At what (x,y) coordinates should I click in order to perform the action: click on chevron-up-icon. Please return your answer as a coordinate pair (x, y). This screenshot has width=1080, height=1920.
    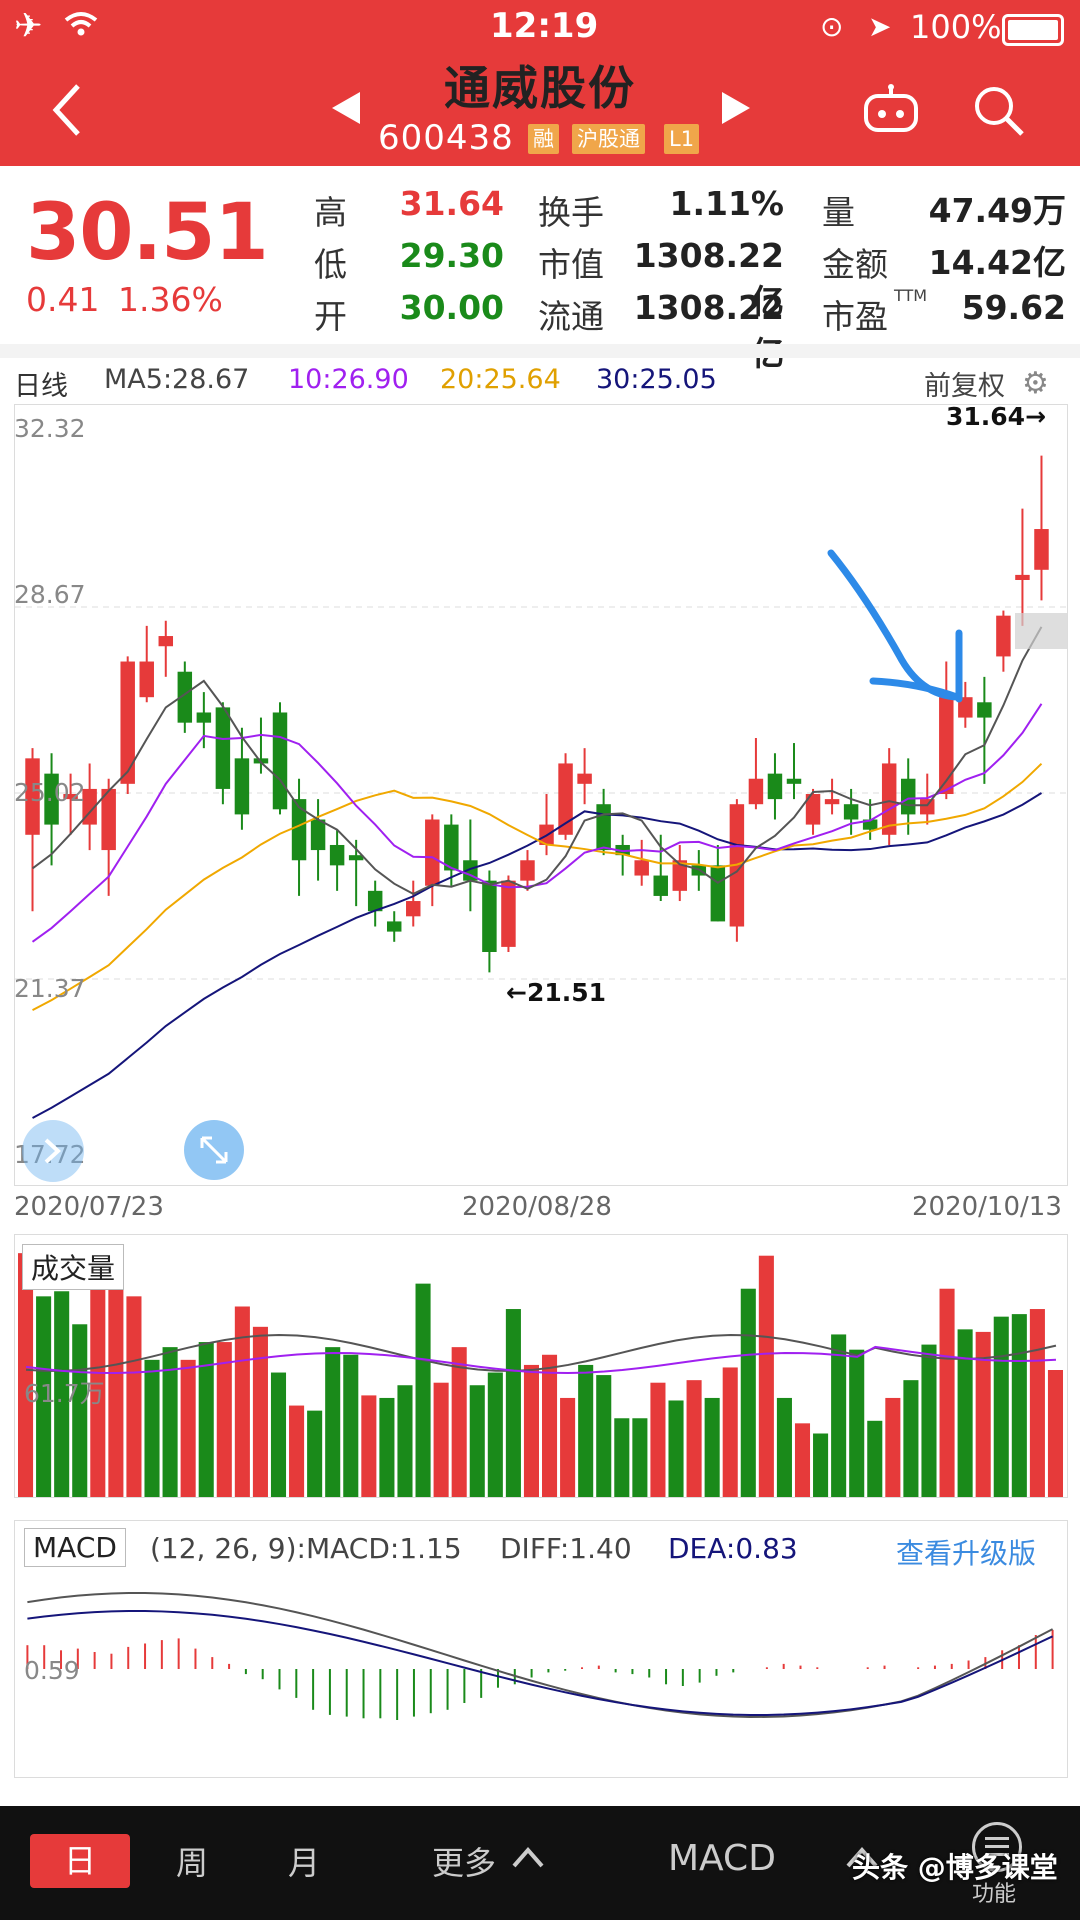
    Looking at the image, I should click on (528, 1859).